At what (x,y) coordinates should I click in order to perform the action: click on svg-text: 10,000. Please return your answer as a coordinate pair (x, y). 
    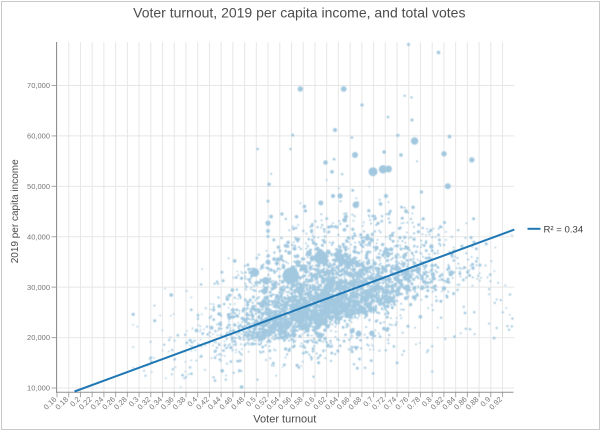
    Looking at the image, I should click on (38, 388).